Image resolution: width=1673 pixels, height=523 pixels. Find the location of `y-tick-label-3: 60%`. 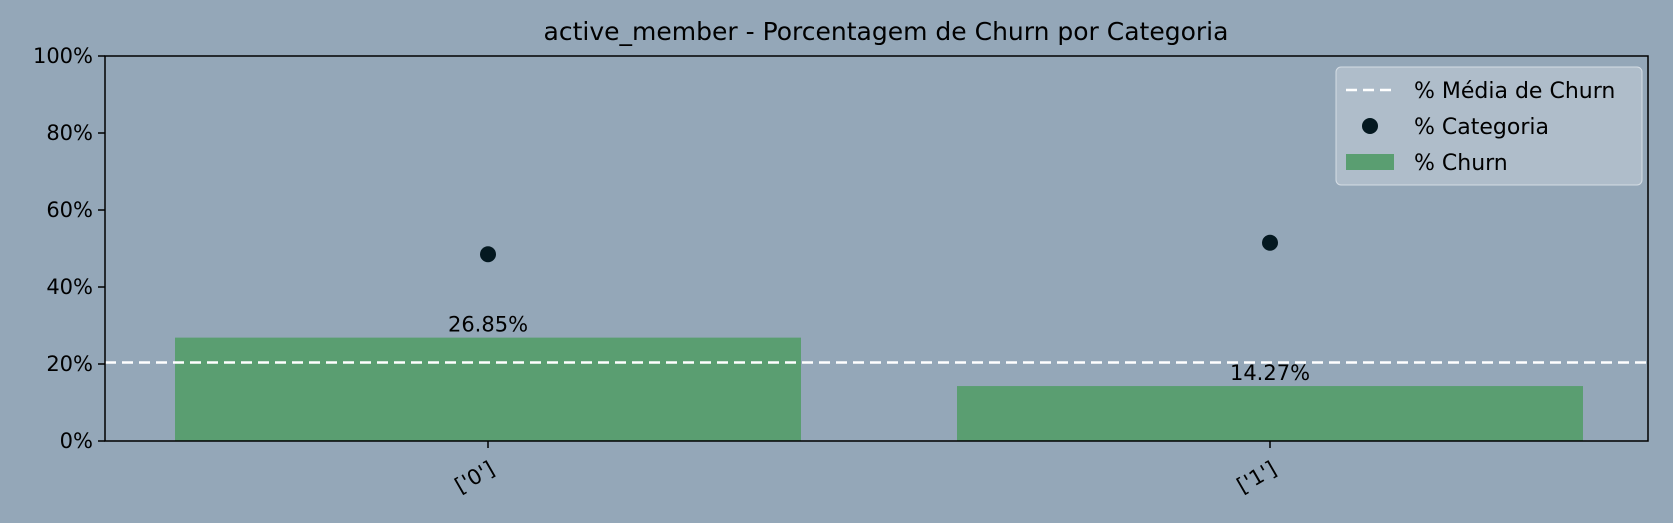

y-tick-label-3: 60% is located at coordinates (69, 210).